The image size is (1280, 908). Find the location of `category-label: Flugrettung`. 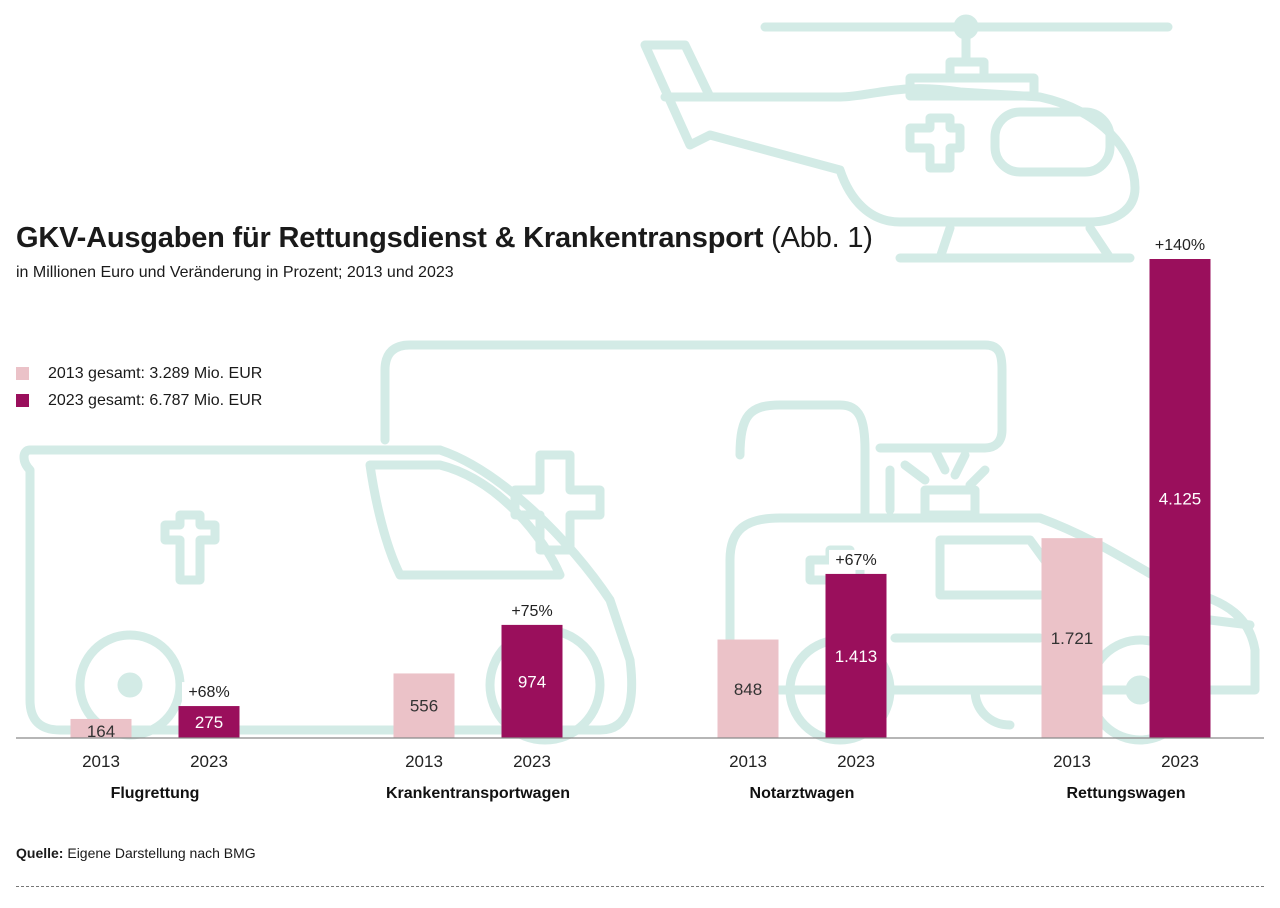

category-label: Flugrettung is located at coordinates (155, 793).